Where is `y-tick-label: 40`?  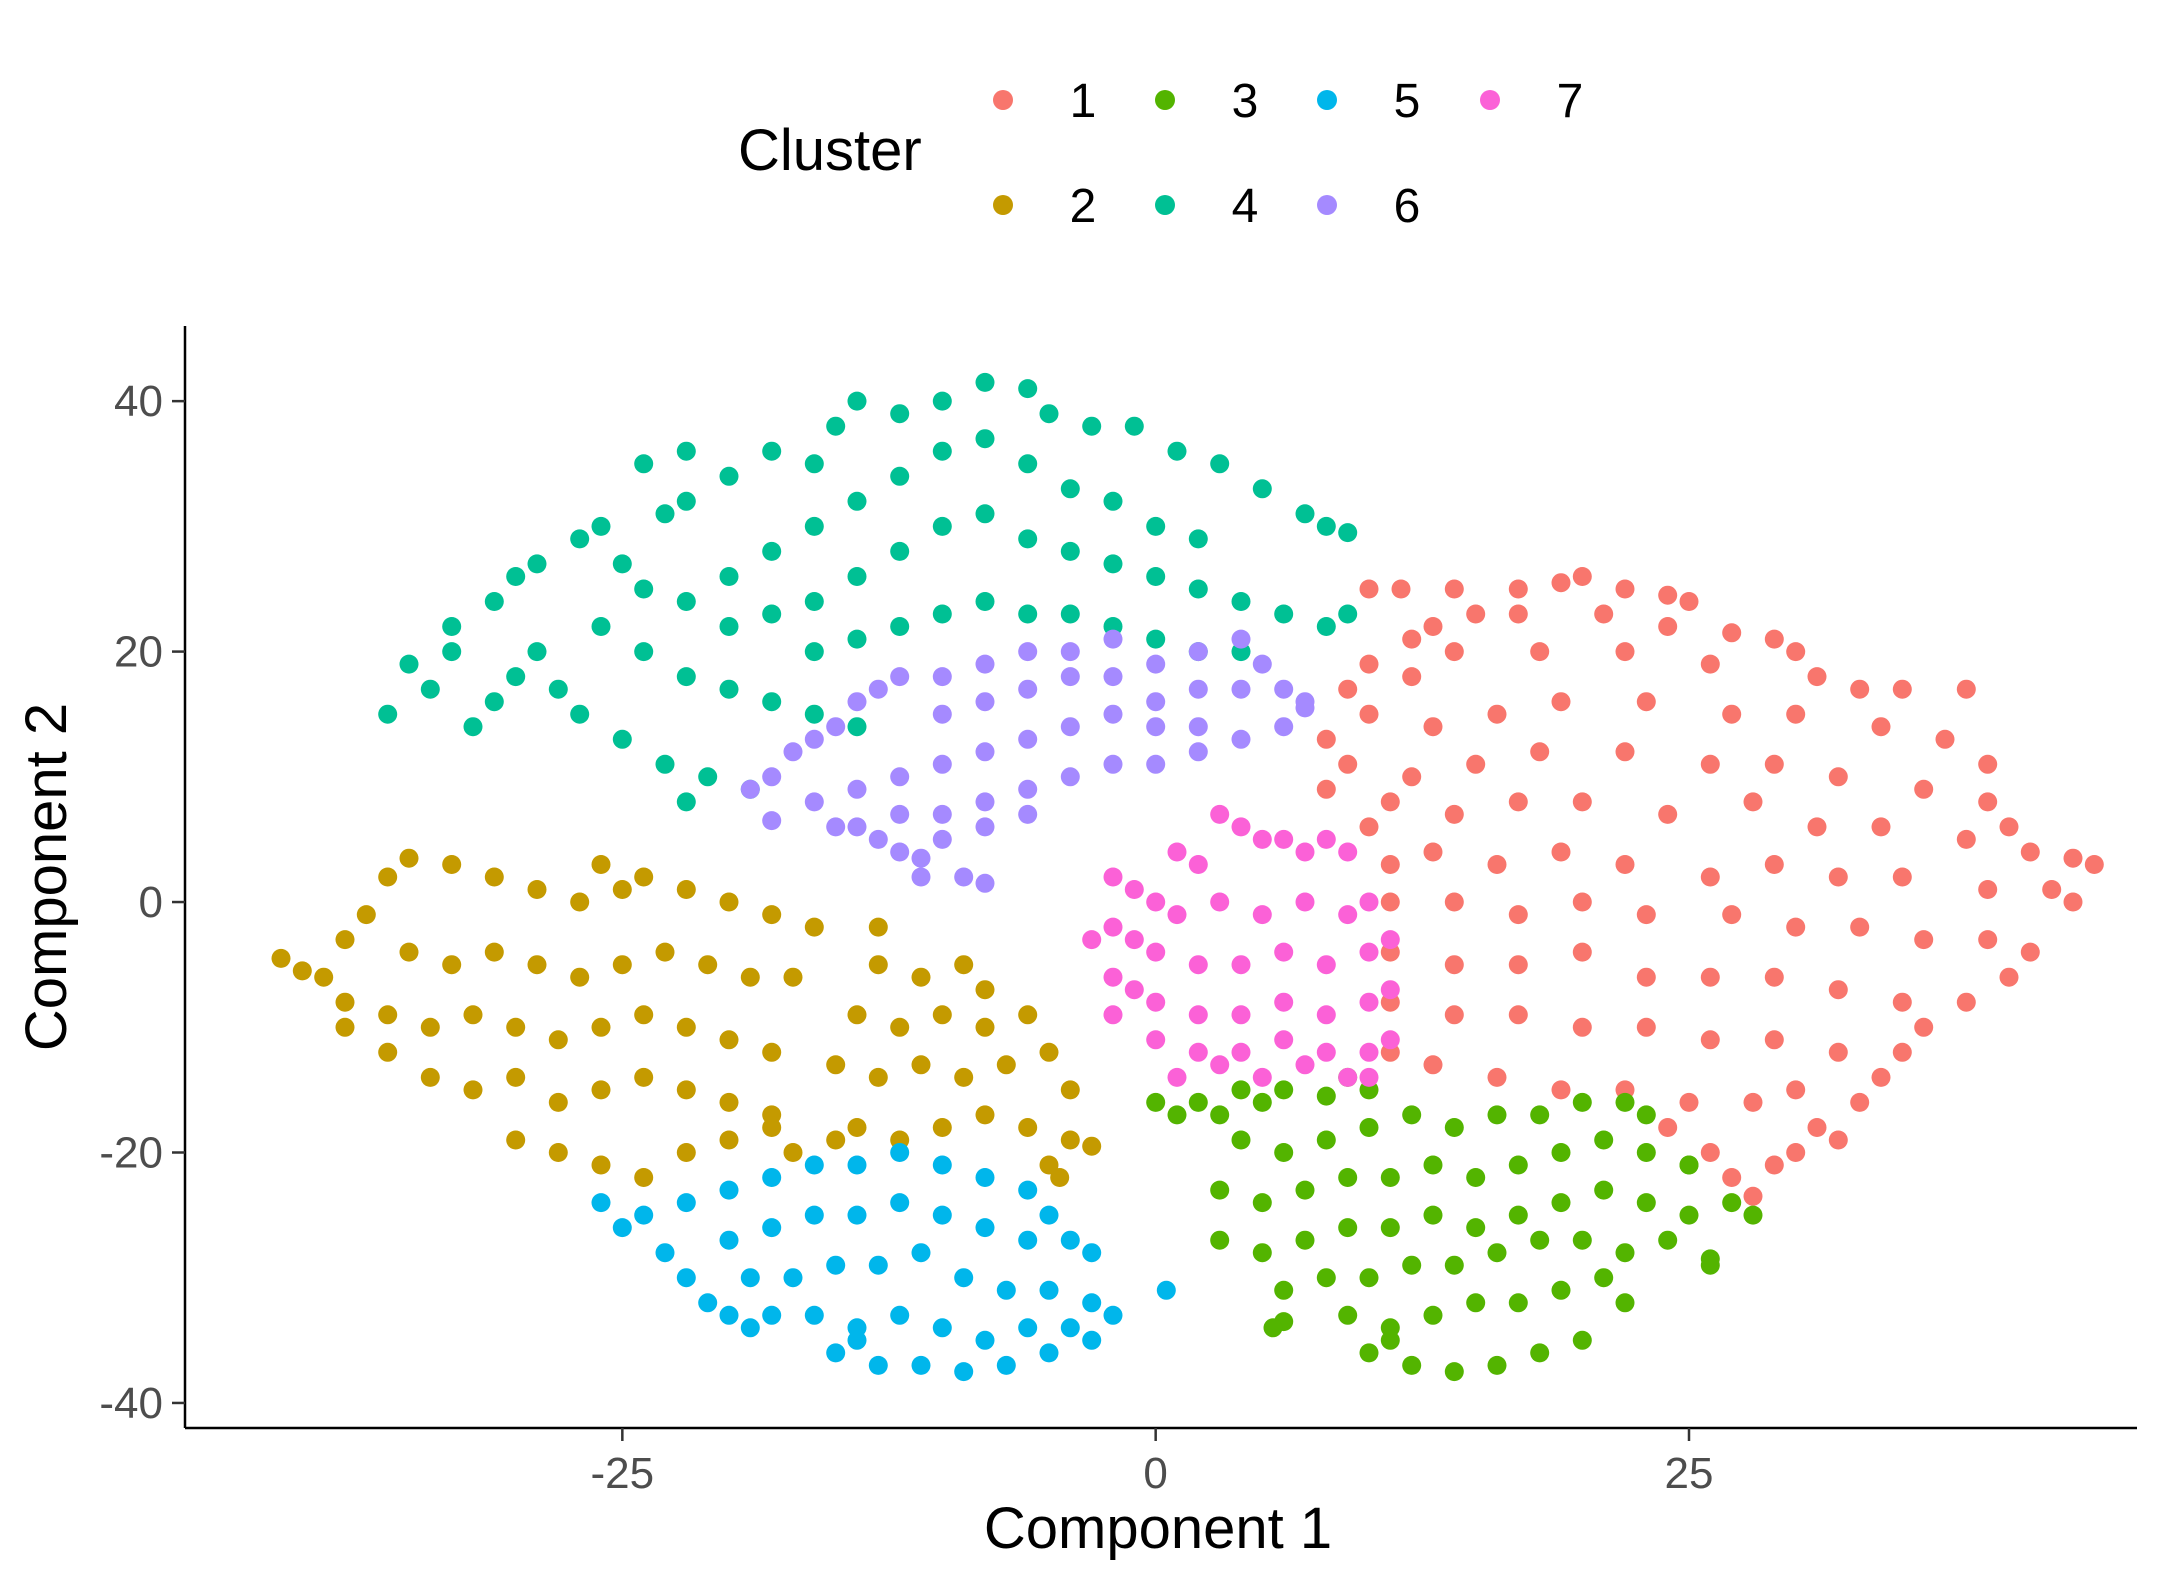 y-tick-label: 40 is located at coordinates (138, 401).